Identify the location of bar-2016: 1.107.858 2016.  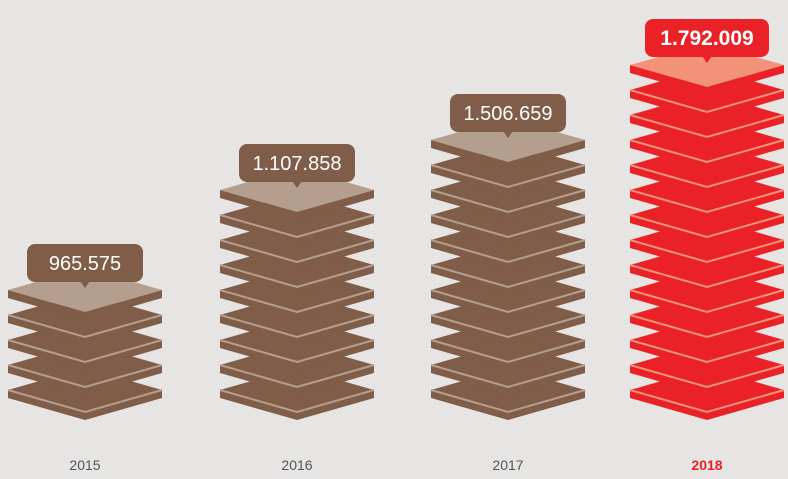
(297, 308).